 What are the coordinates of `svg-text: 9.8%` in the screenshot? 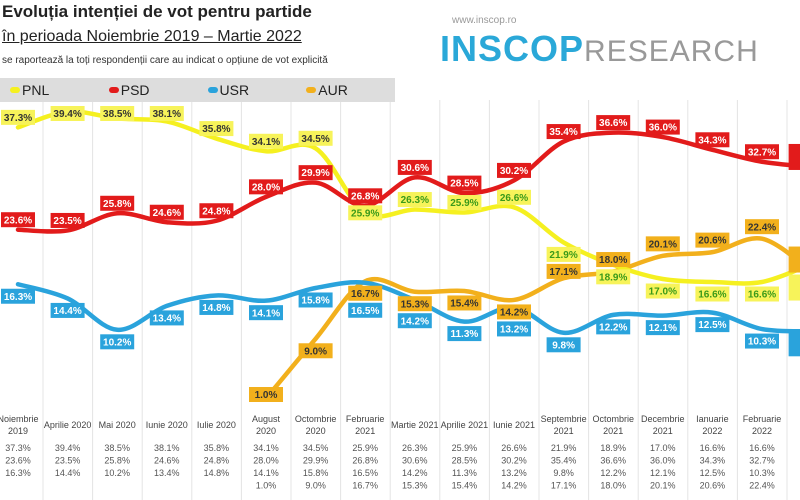 It's located at (563, 345).